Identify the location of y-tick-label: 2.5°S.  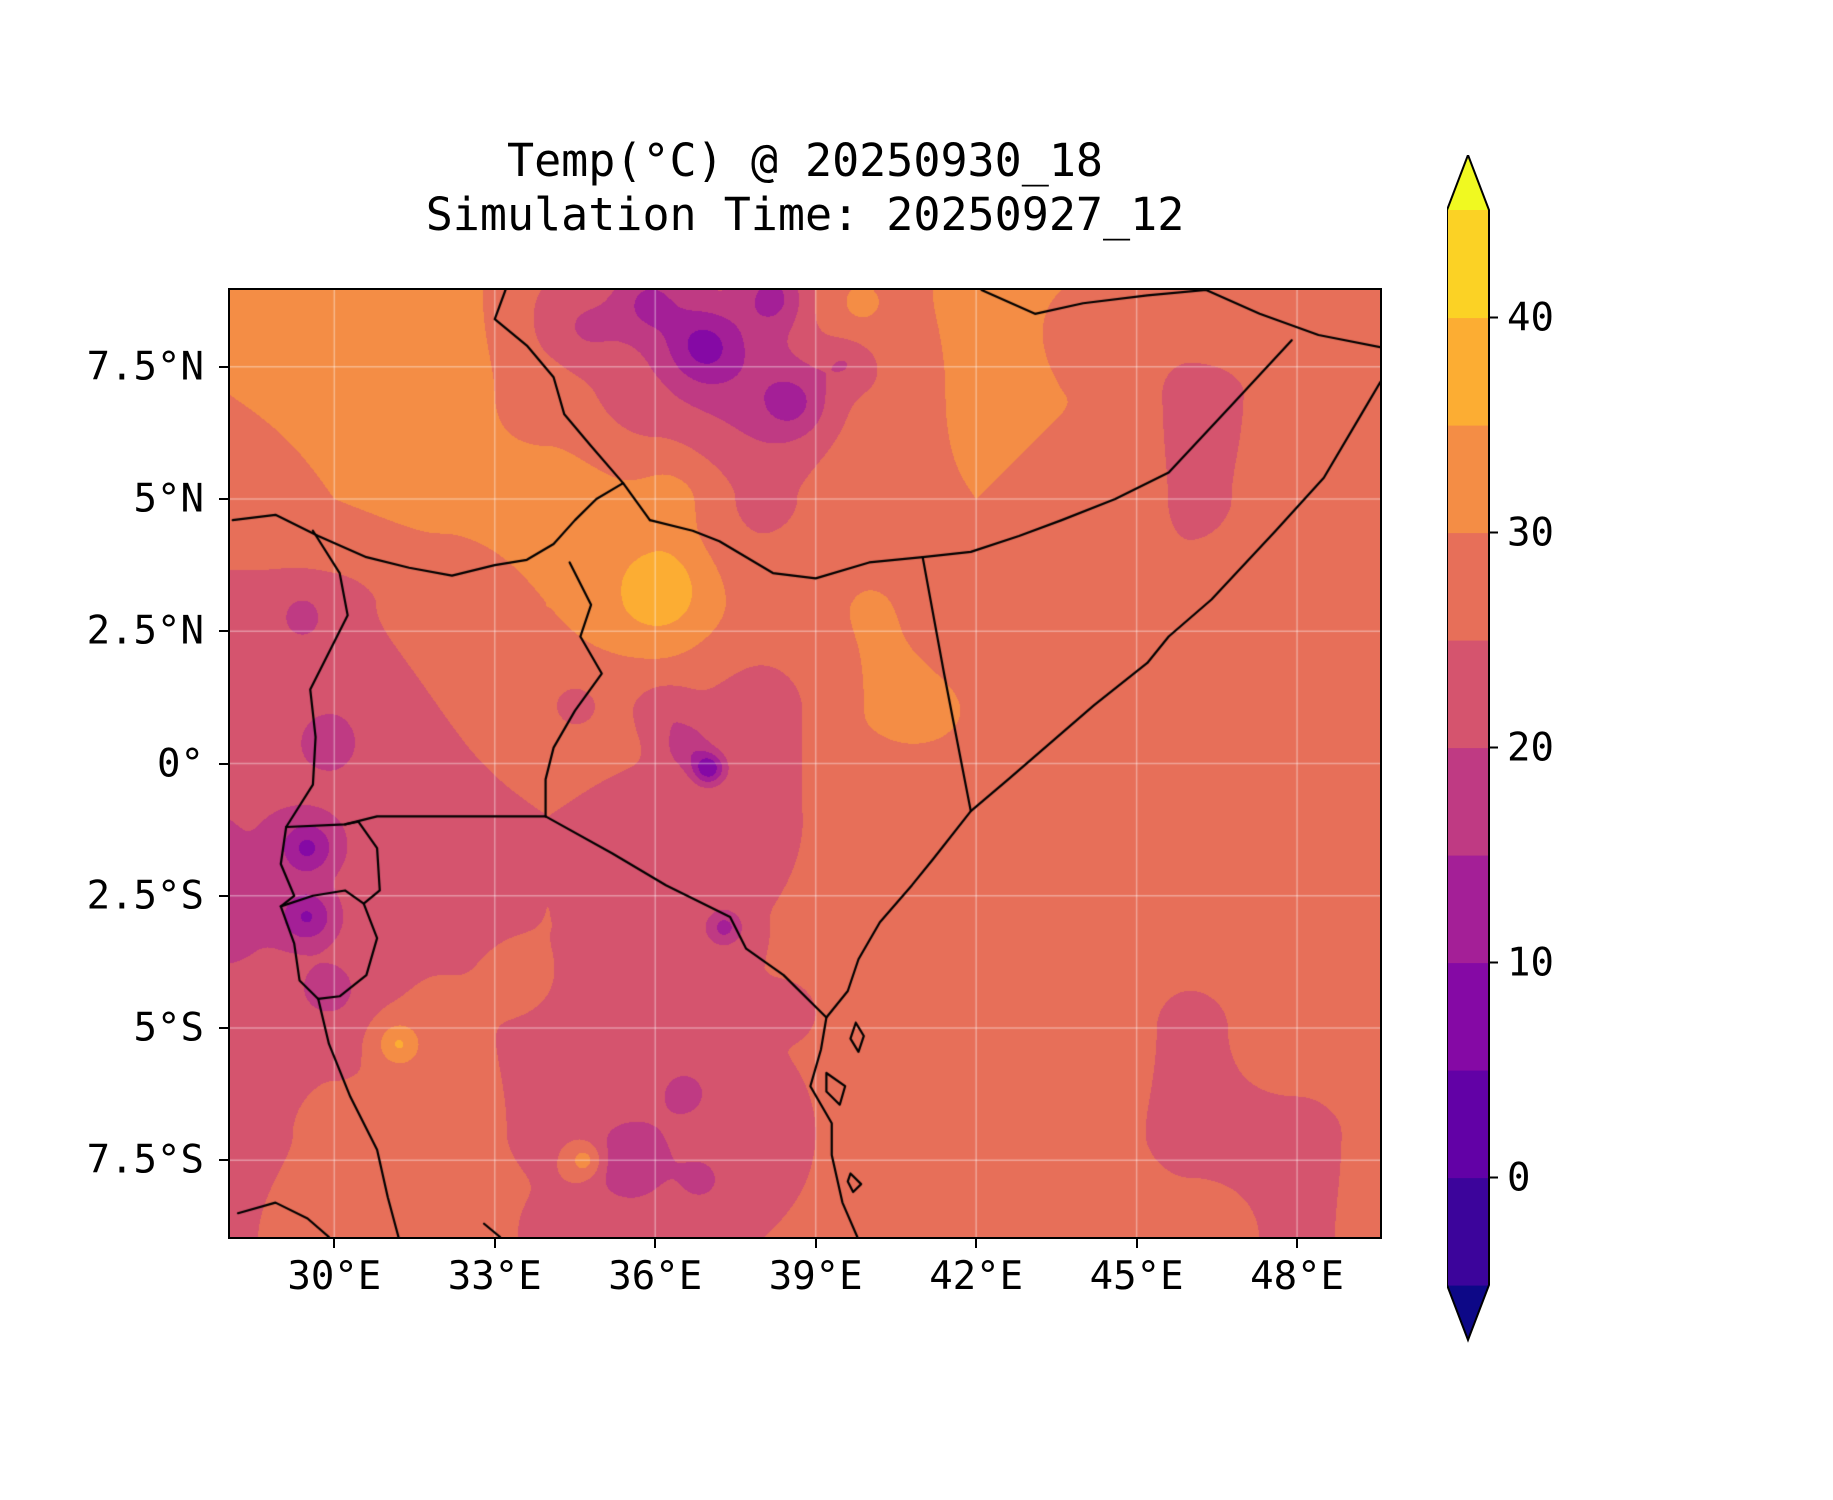
(145, 896).